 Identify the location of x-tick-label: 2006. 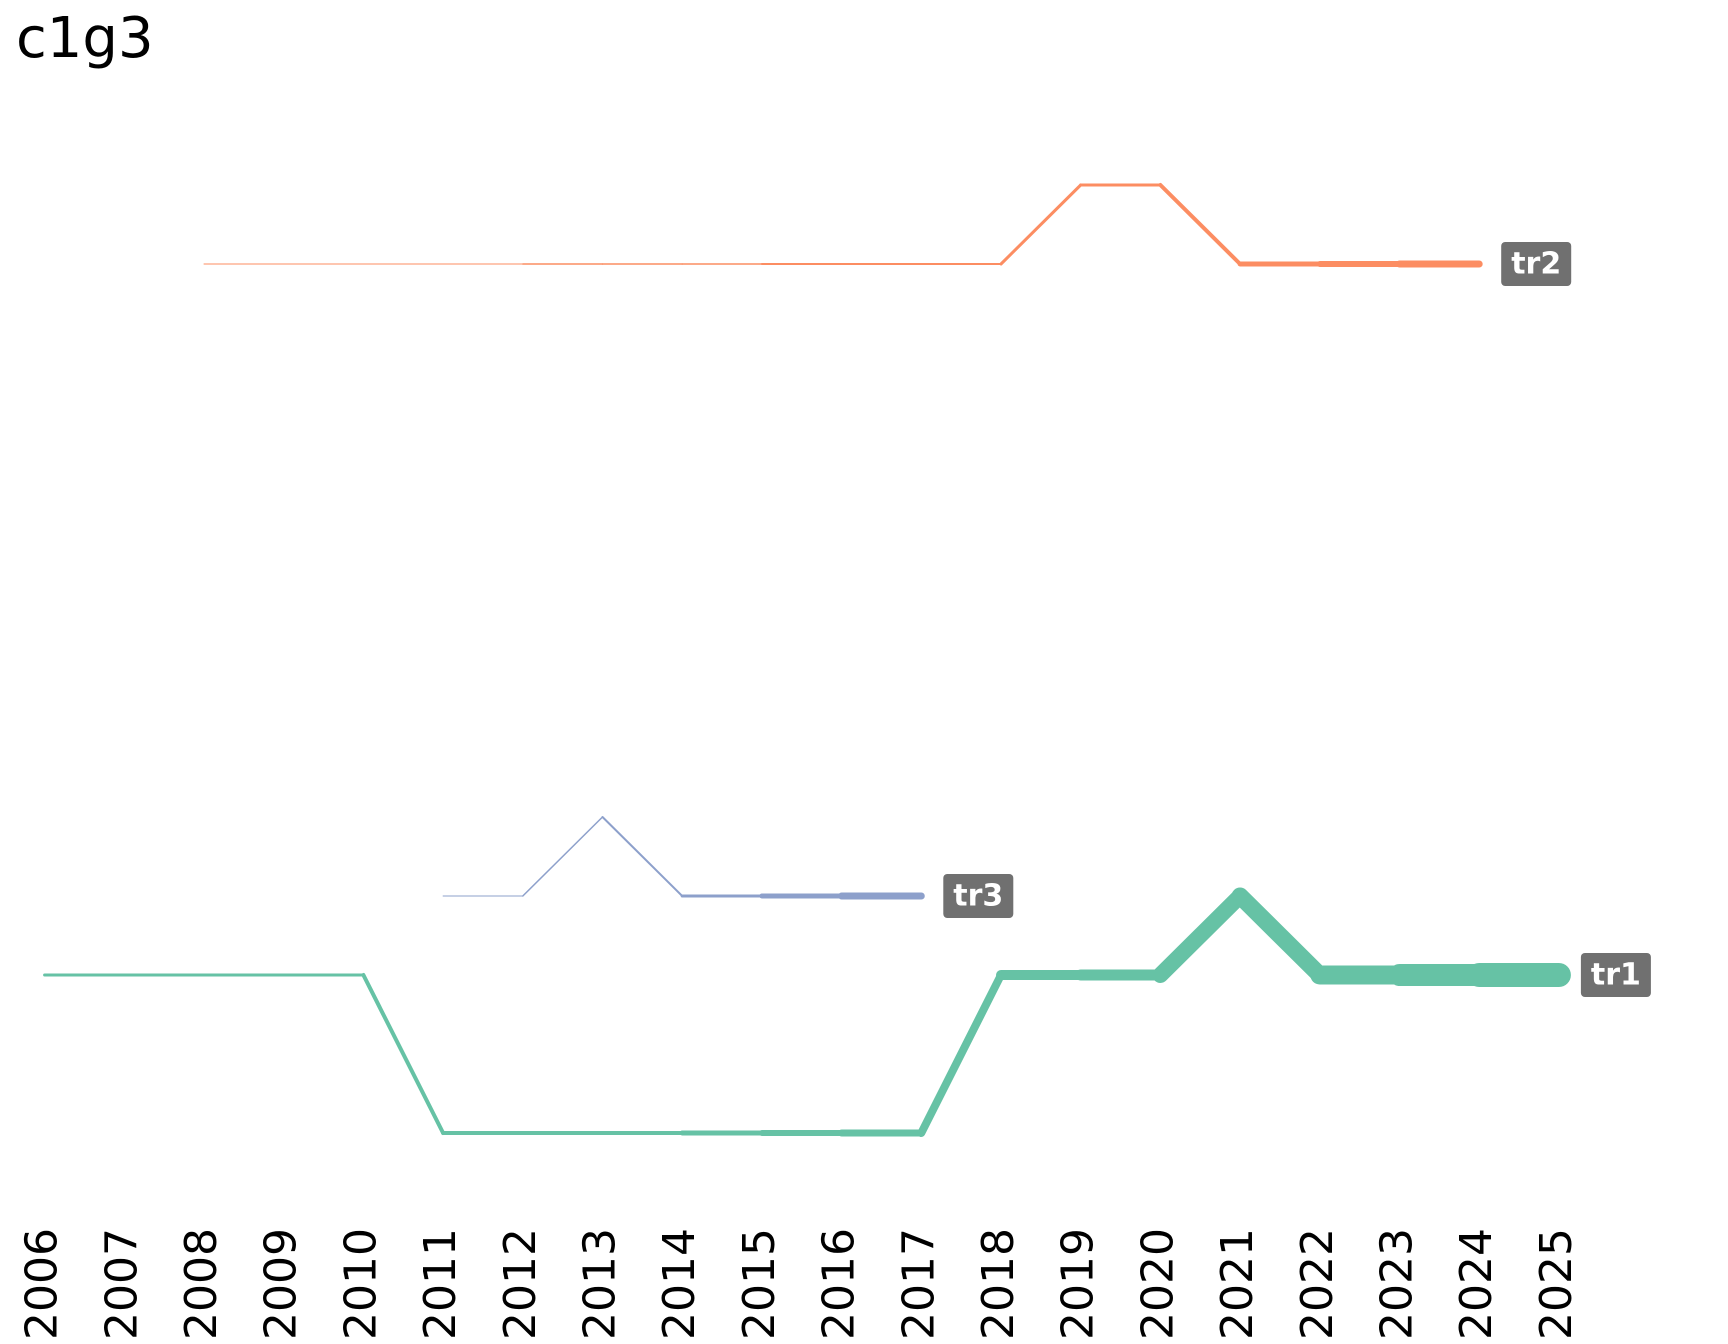
(42, 1284).